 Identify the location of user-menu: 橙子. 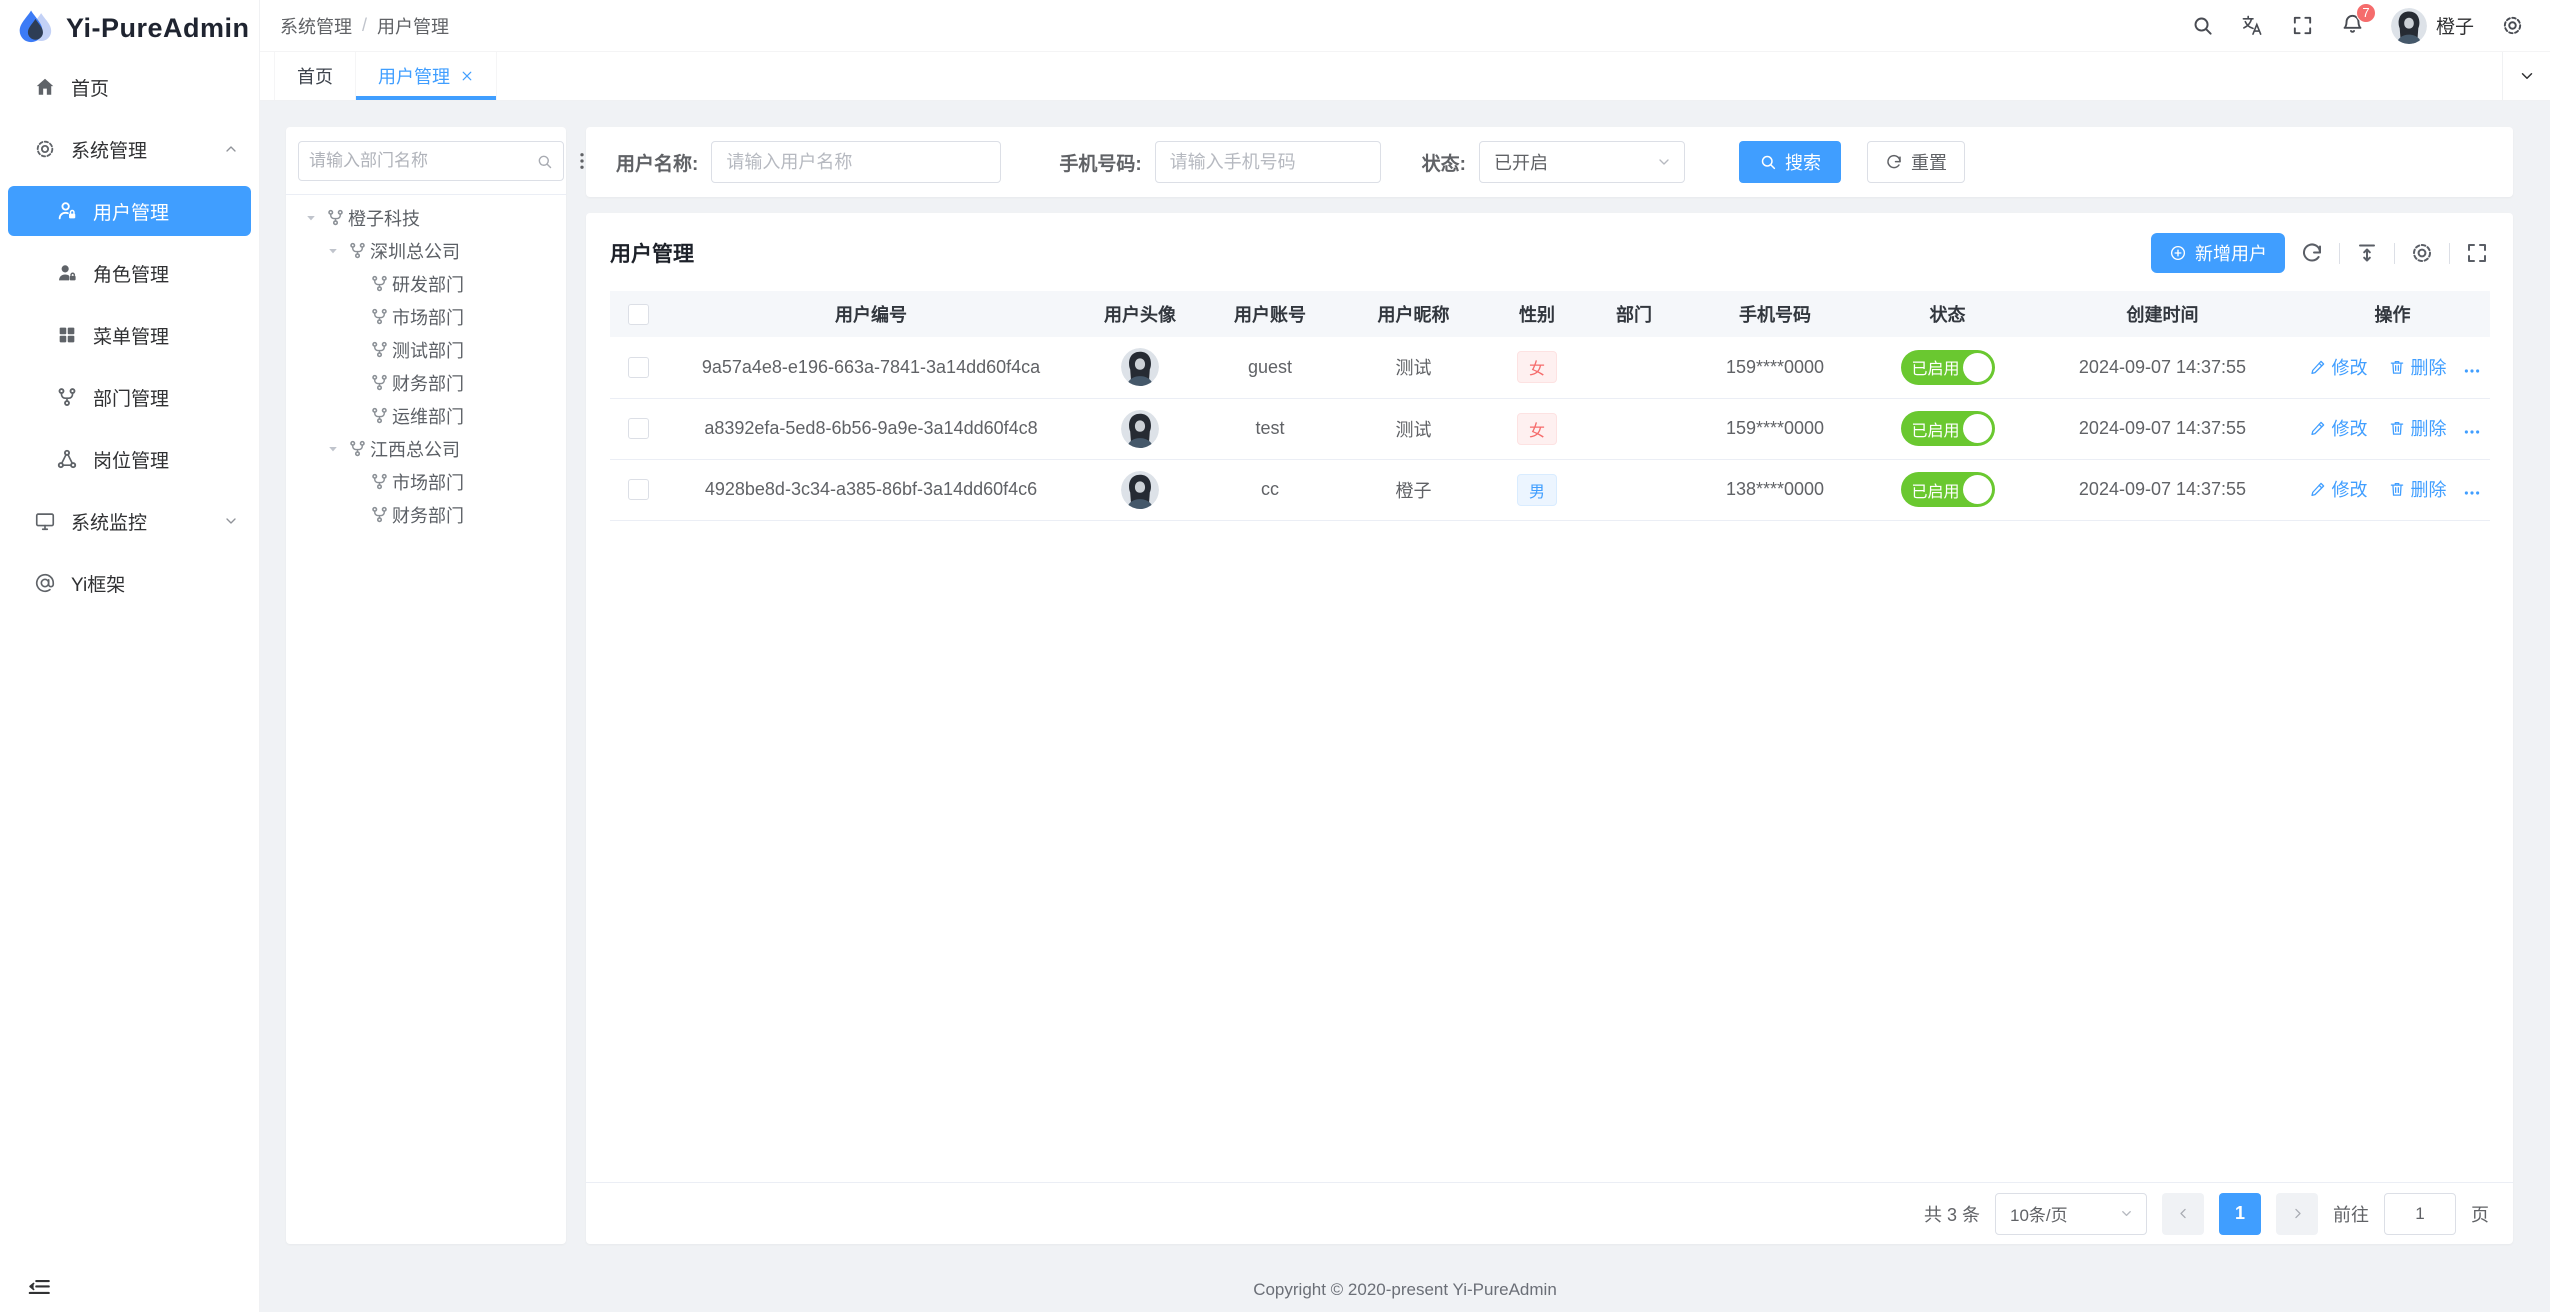
(2432, 25).